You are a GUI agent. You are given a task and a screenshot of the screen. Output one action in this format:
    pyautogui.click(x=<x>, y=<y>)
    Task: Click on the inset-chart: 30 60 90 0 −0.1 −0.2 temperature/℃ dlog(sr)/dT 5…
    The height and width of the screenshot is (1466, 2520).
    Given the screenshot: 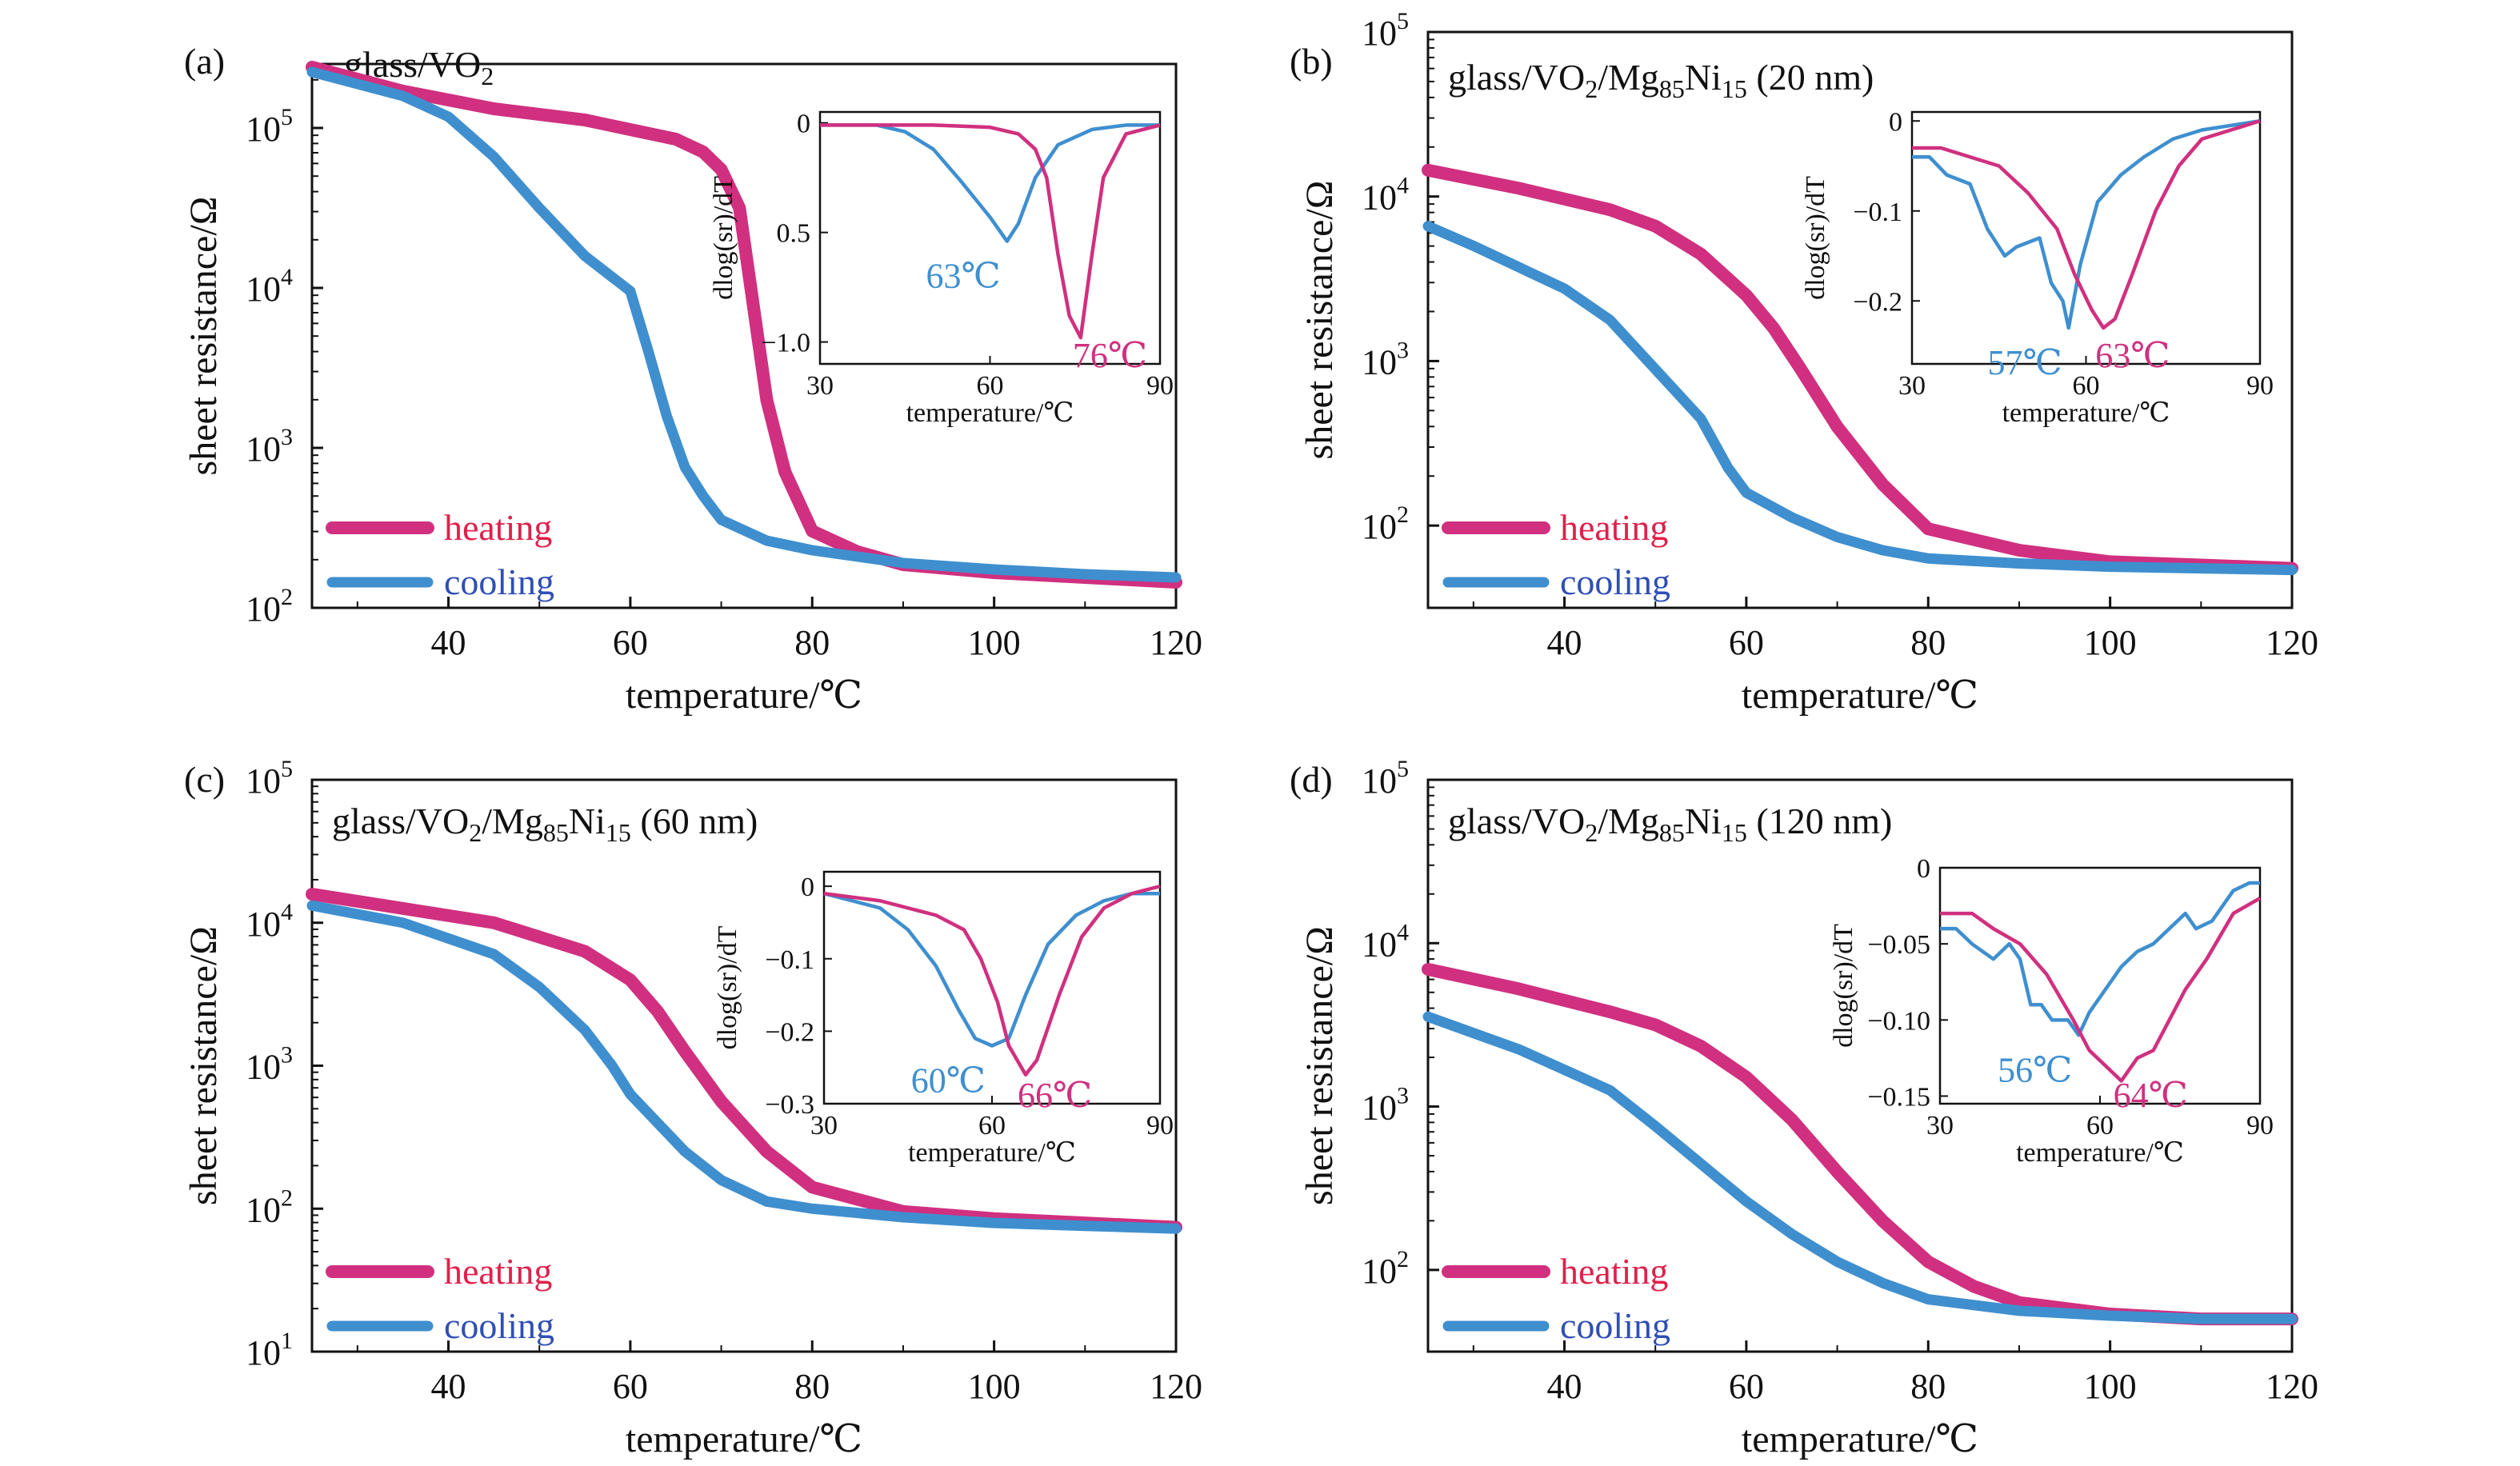 What is the action you would take?
    pyautogui.click(x=2037, y=267)
    